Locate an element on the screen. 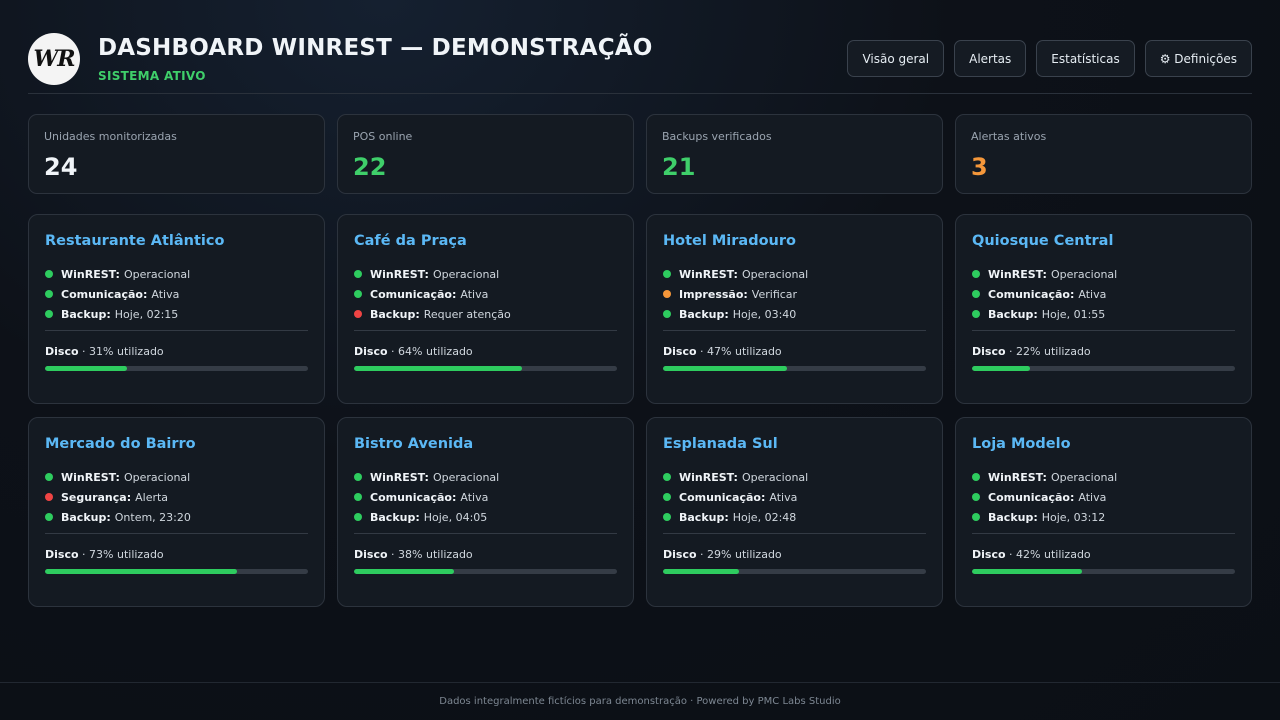 The height and width of the screenshot is (720, 1280). disk-usage-text: Disco · 42% utilizado is located at coordinates (1031, 554).